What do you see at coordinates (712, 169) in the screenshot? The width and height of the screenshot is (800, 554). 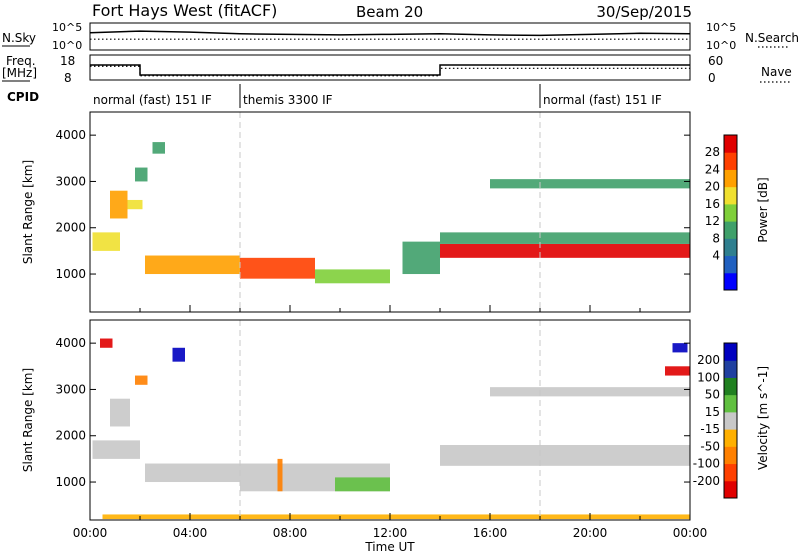 I see `colorbar-tick-label: 24` at bounding box center [712, 169].